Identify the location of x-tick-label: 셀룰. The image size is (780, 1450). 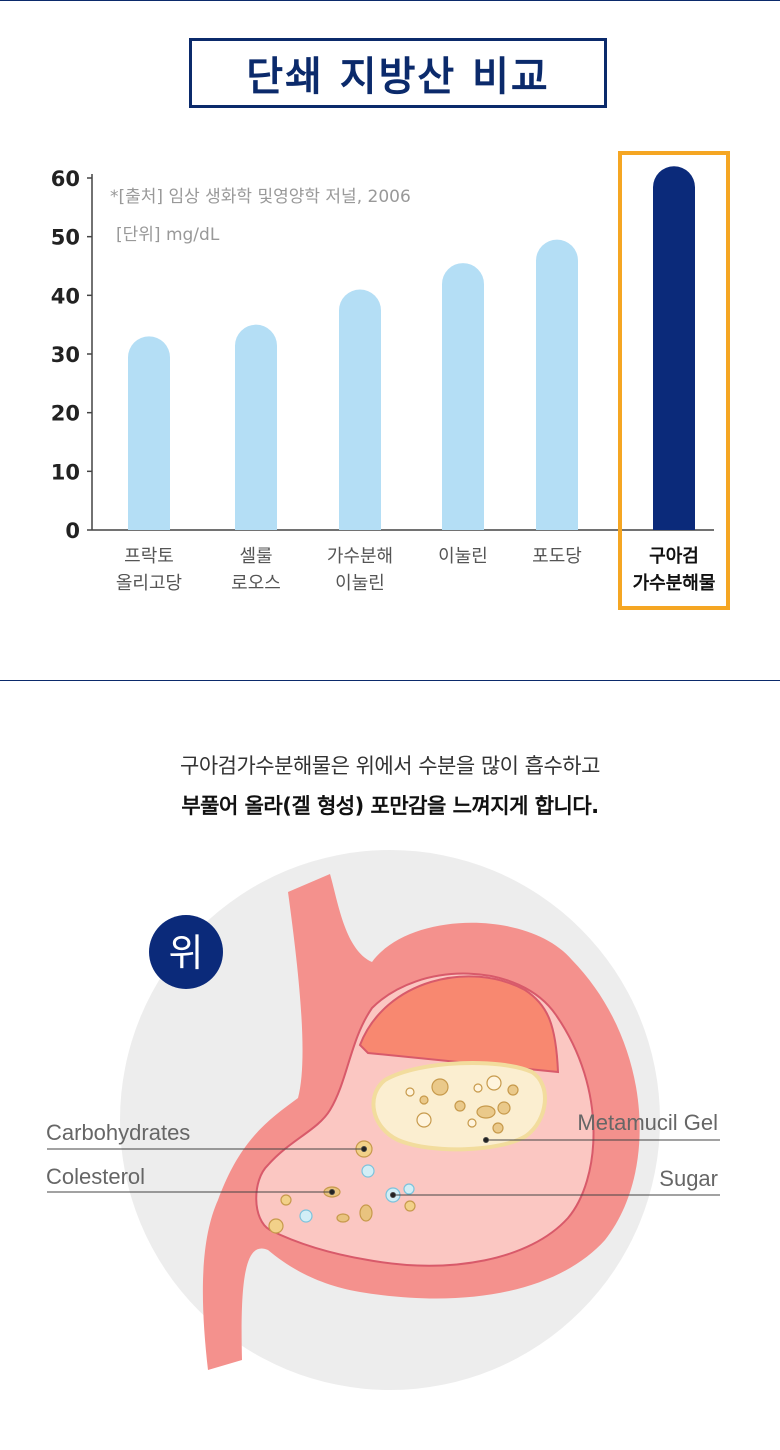
(255, 556).